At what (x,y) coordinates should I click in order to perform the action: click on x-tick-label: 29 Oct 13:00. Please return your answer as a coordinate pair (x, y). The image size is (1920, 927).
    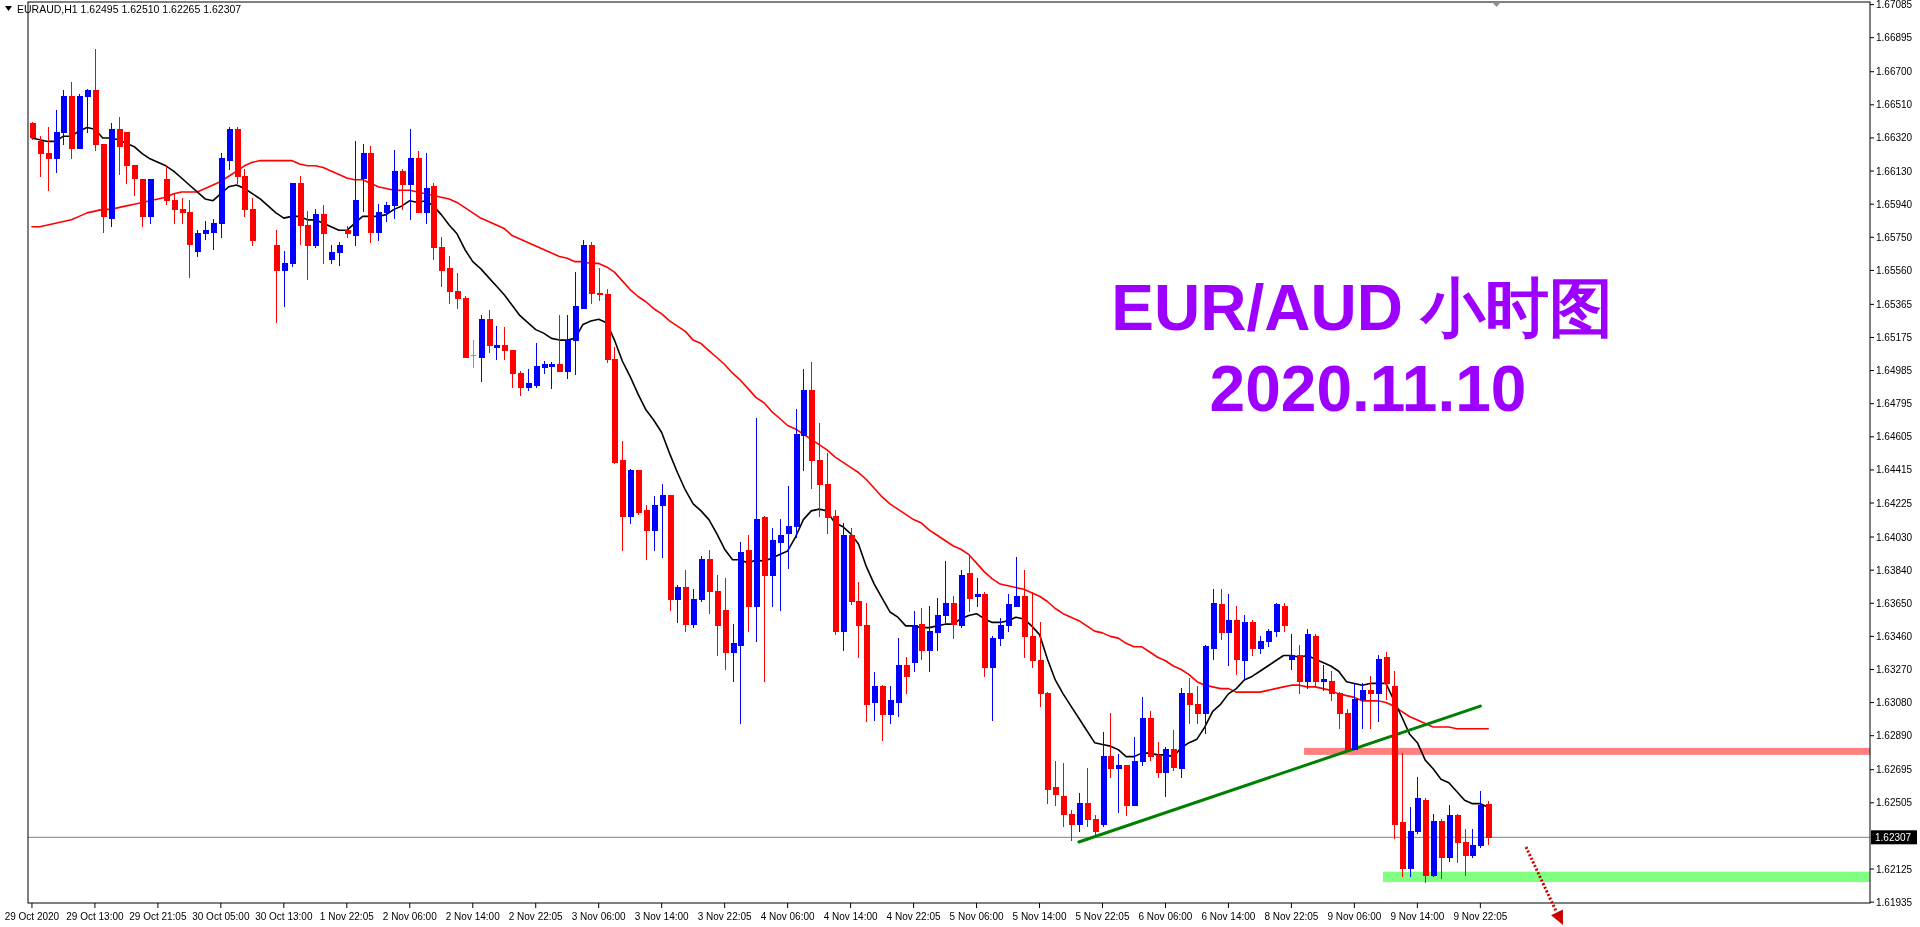
    Looking at the image, I should click on (95, 916).